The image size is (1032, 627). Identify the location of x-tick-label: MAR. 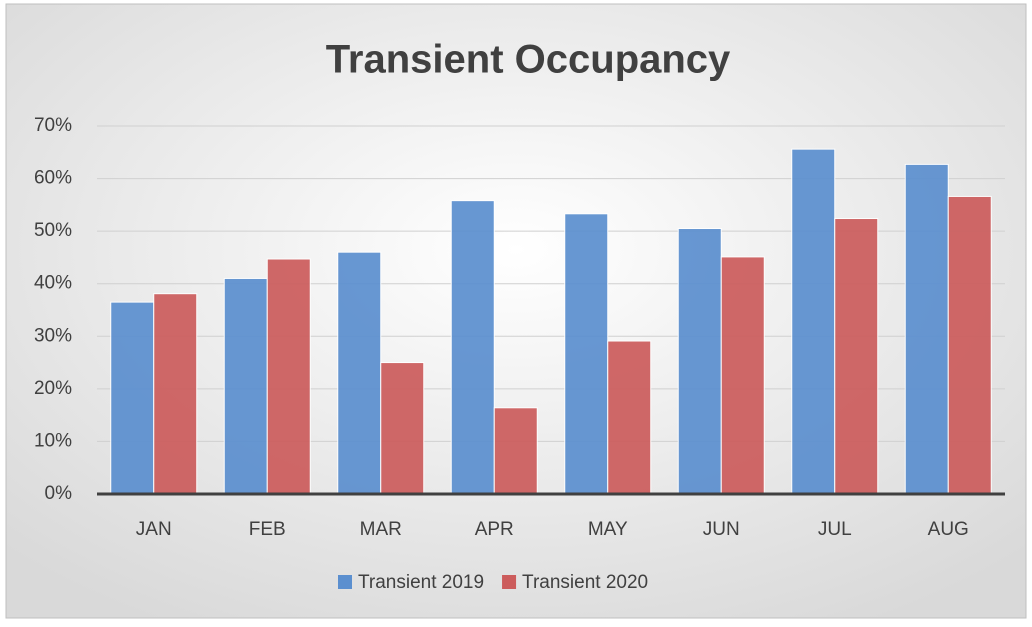
(381, 529).